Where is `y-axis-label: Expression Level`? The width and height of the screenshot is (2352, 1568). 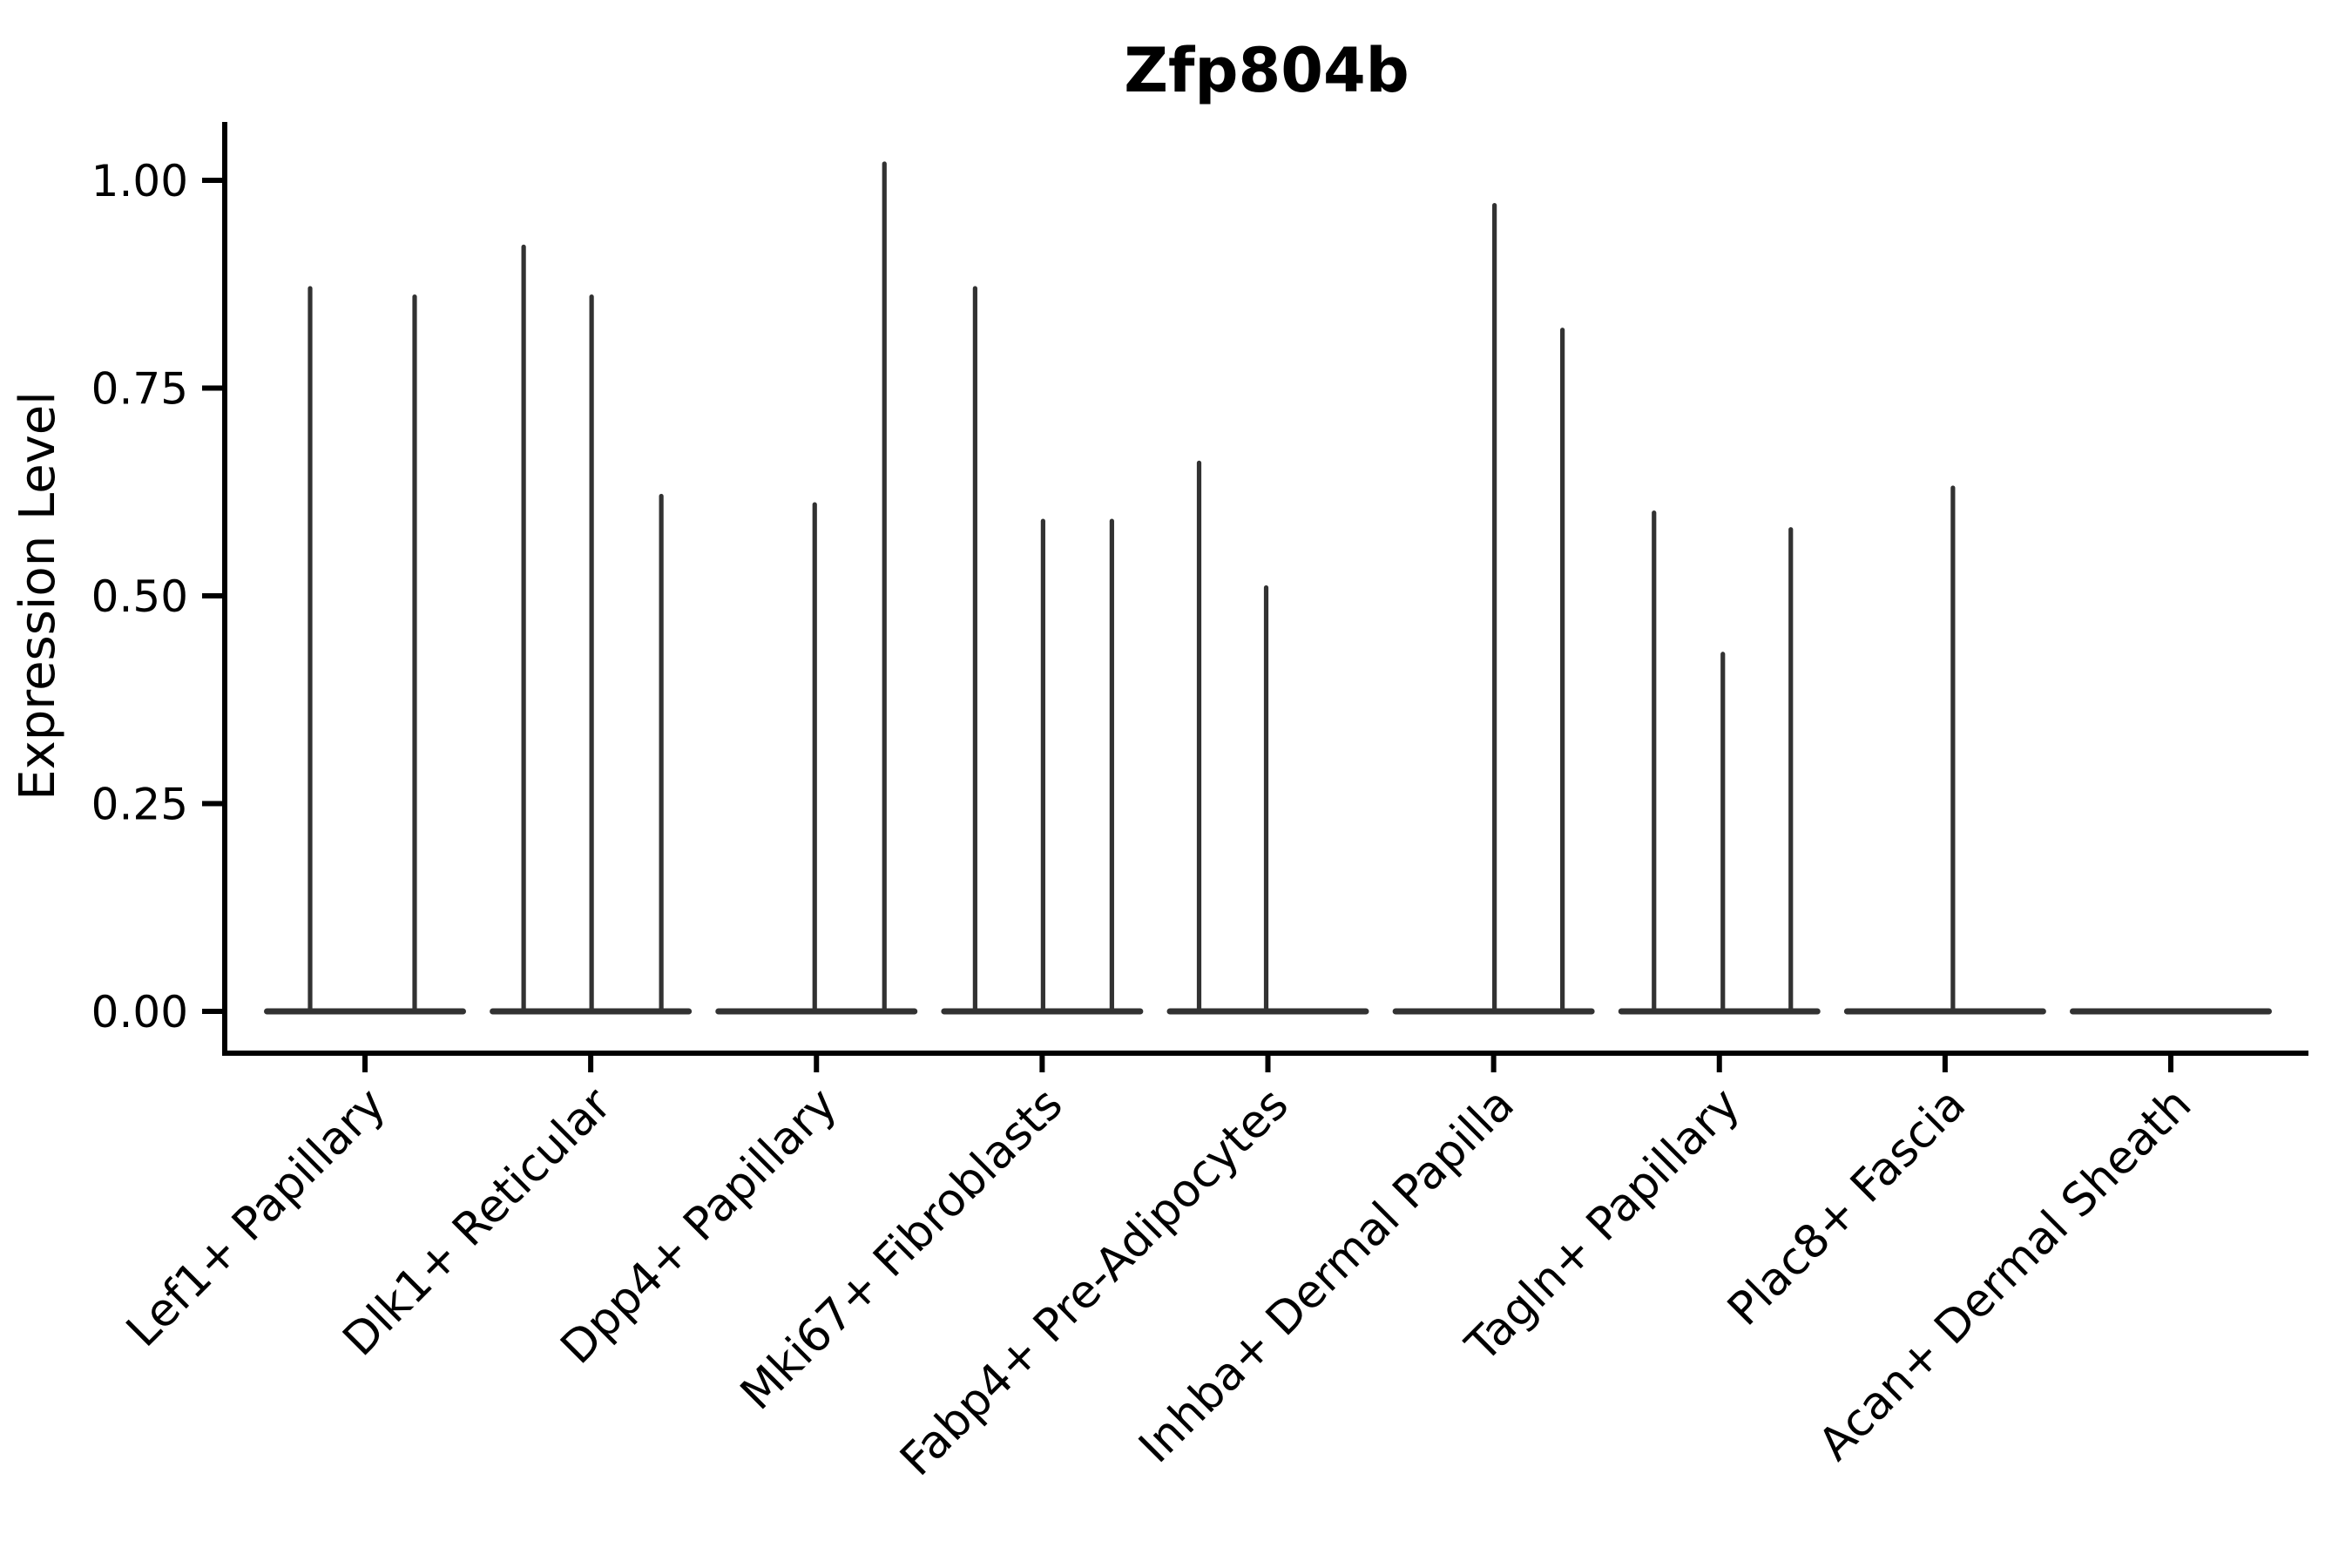 y-axis-label: Expression Level is located at coordinates (38, 596).